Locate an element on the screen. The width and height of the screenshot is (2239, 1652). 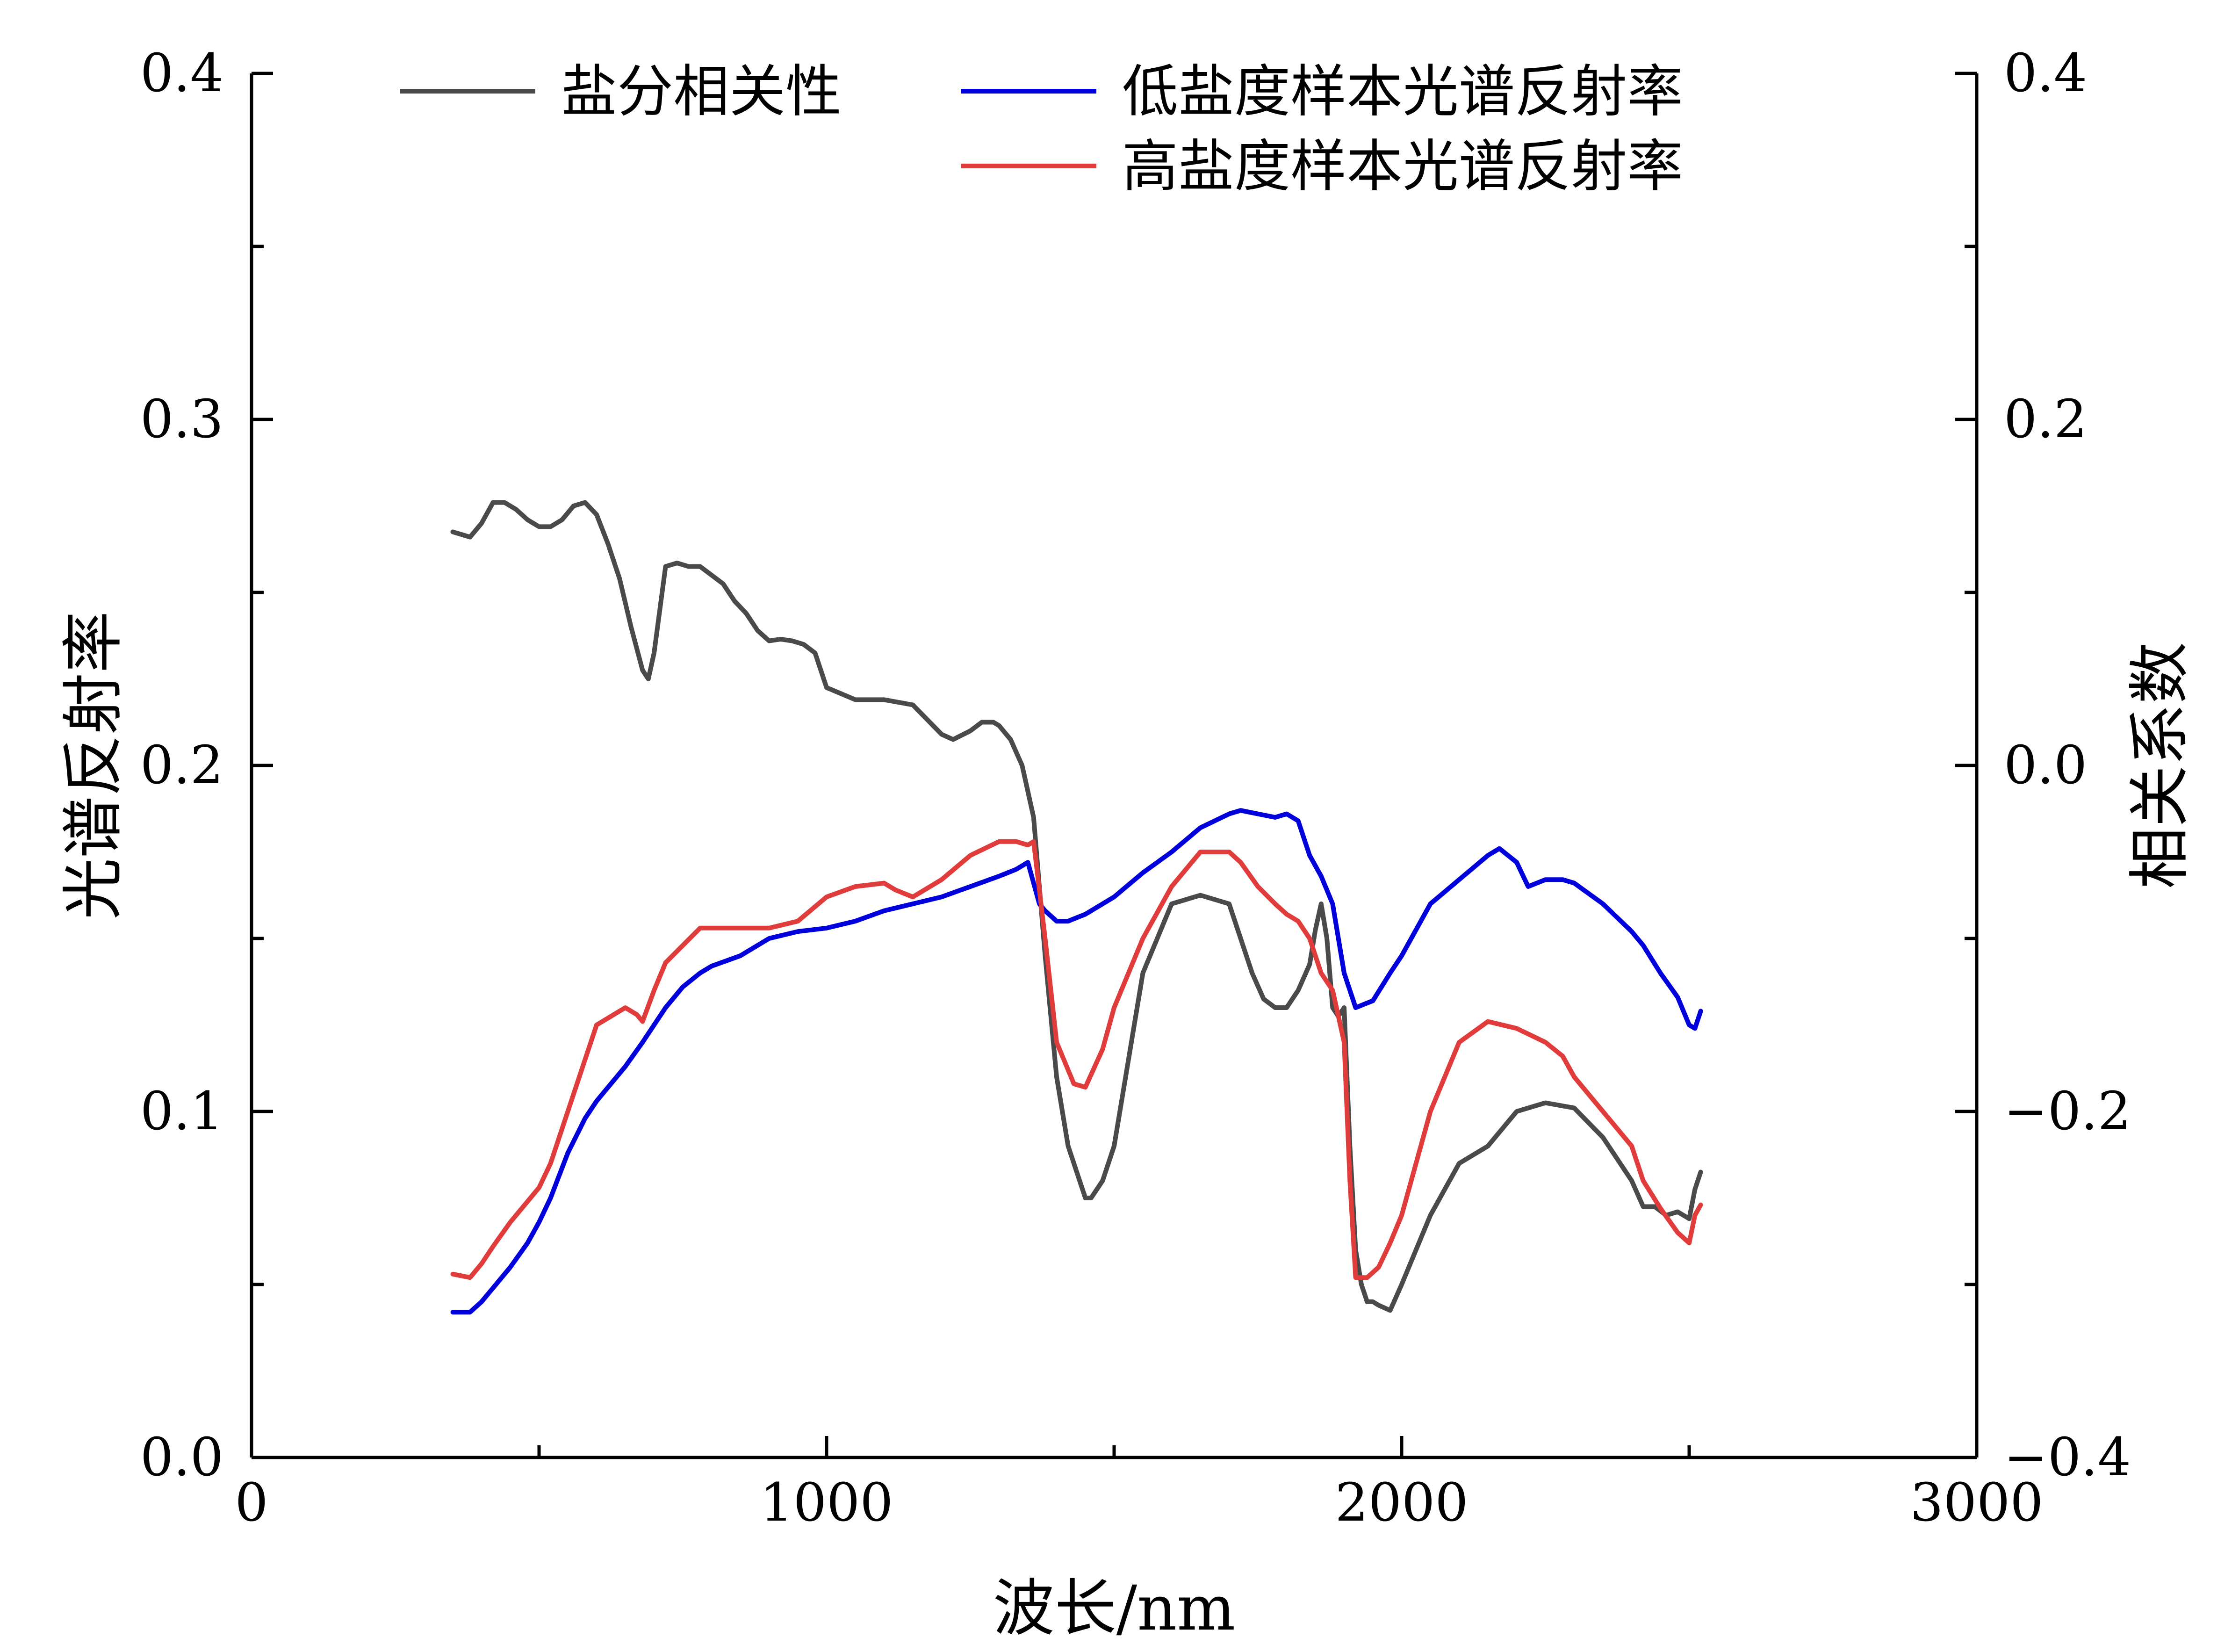
x-tick-label: 1000 is located at coordinates (826, 1502).